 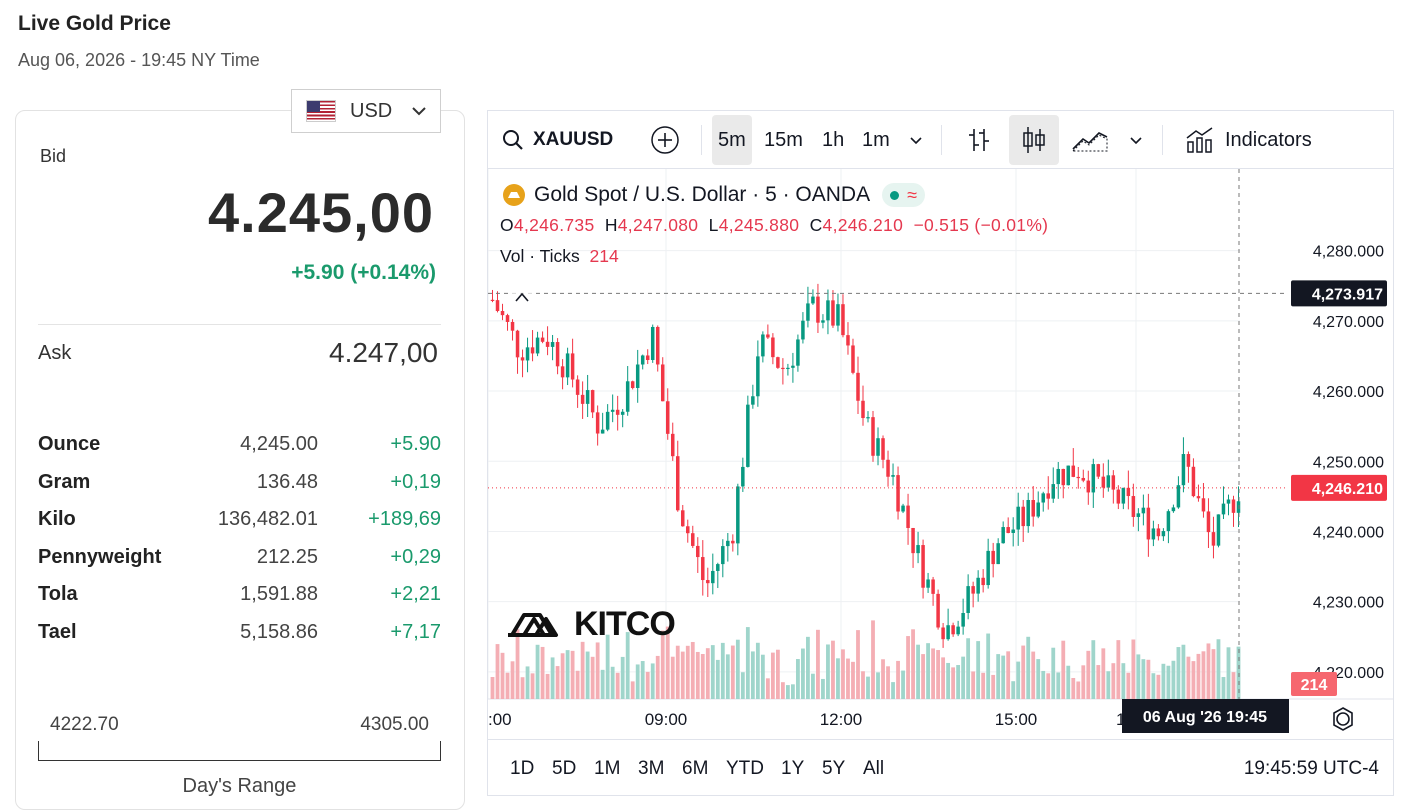 What do you see at coordinates (783, 139) in the screenshot?
I see `interval-15m: 15m` at bounding box center [783, 139].